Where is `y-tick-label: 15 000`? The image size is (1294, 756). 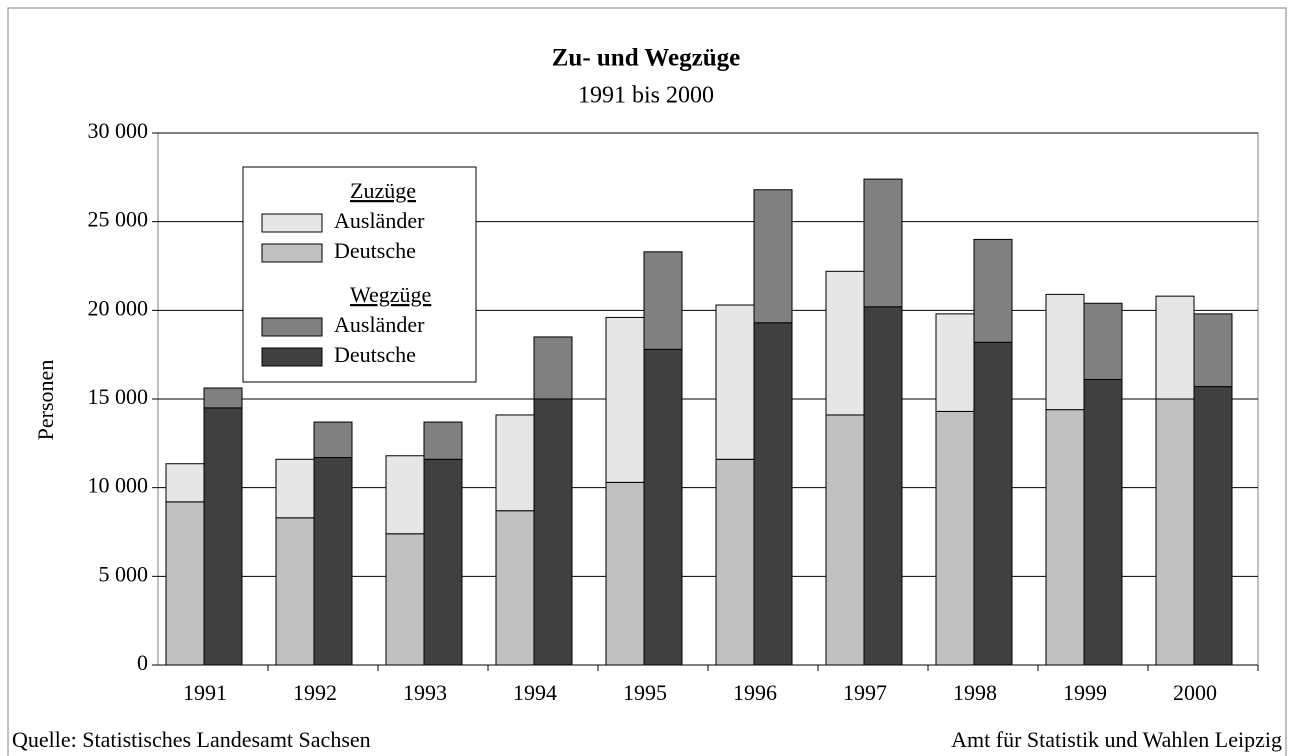 y-tick-label: 15 000 is located at coordinates (118, 396).